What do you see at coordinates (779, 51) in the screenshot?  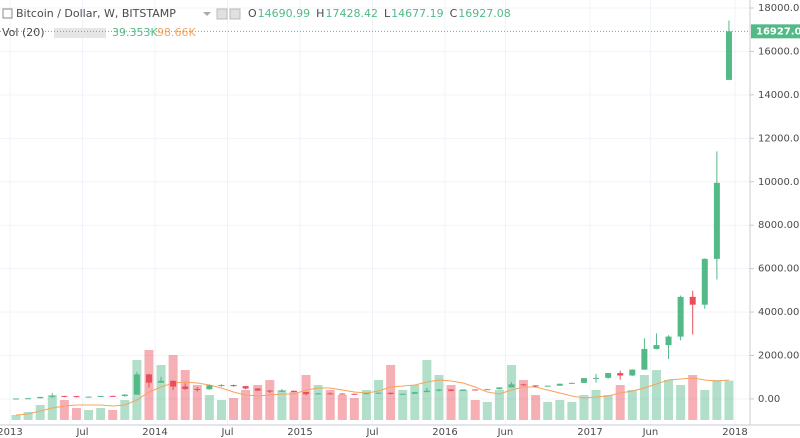 I see `y-tick-label: 16000.00` at bounding box center [779, 51].